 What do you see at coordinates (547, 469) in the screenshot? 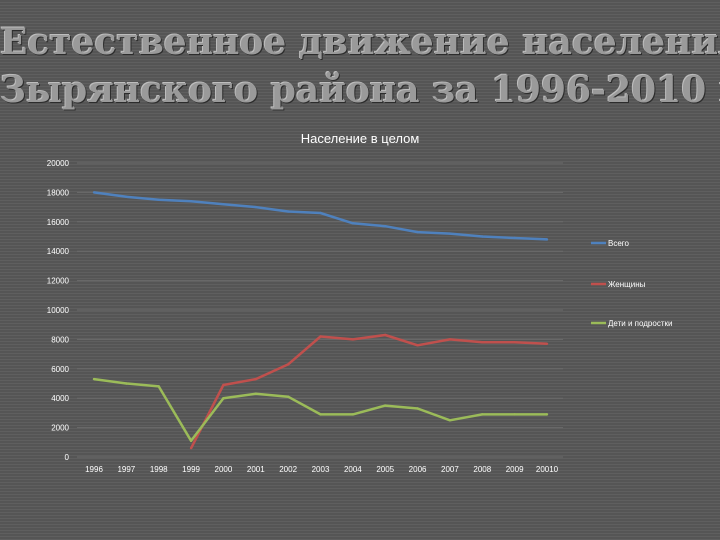
I see `x-tick-label: 20010` at bounding box center [547, 469].